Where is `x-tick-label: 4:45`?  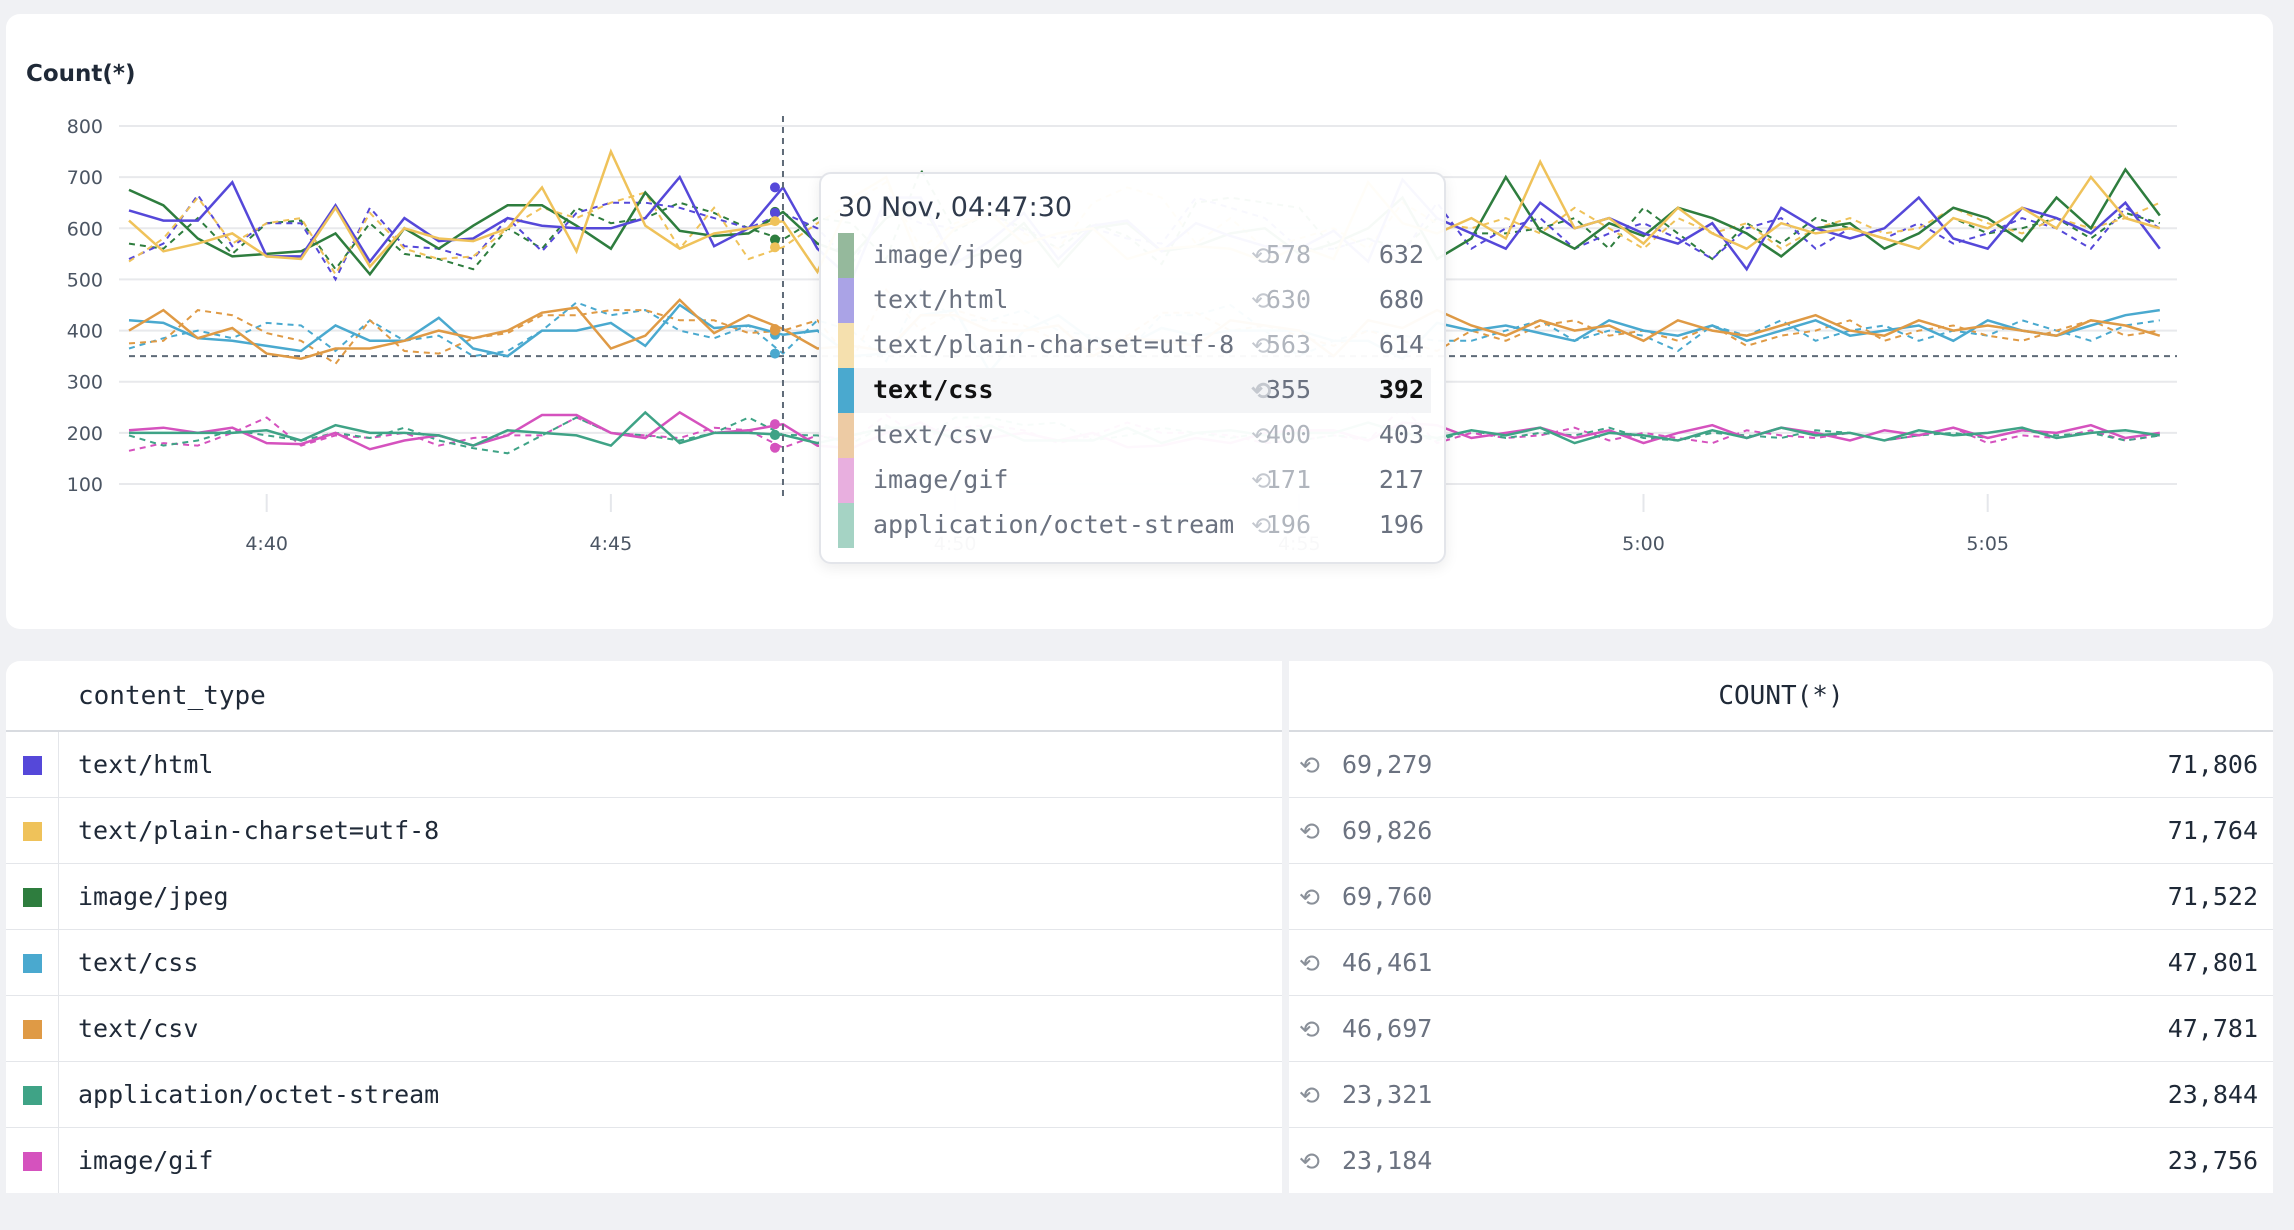
x-tick-label: 4:45 is located at coordinates (611, 544).